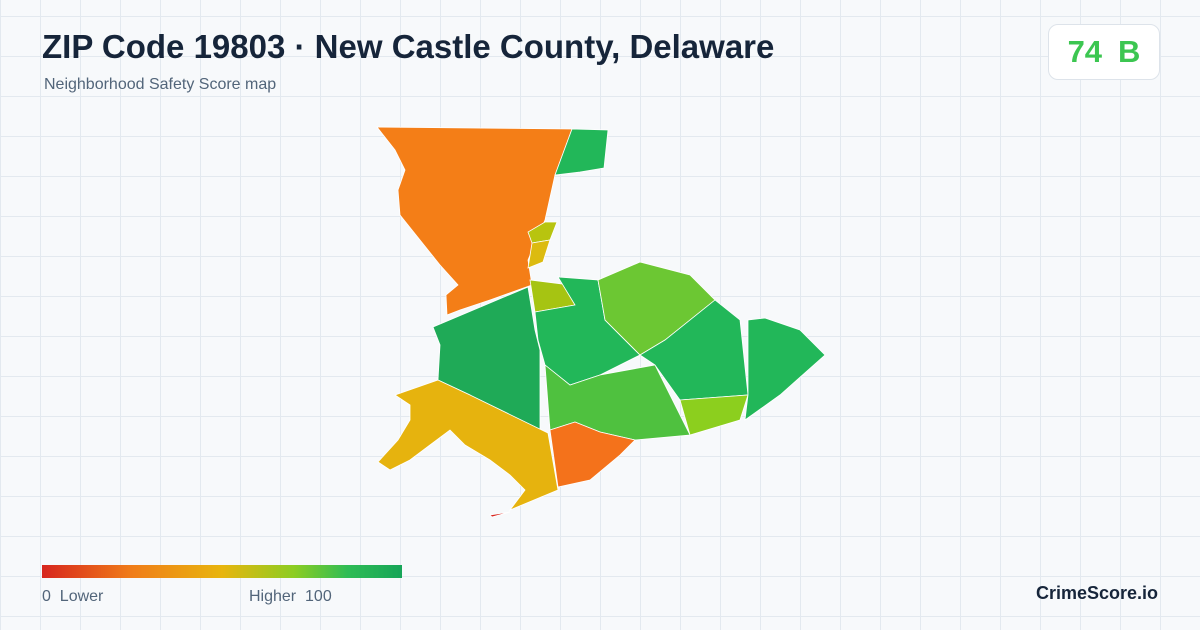  What do you see at coordinates (81, 596) in the screenshot?
I see `legend-min-label: Lower` at bounding box center [81, 596].